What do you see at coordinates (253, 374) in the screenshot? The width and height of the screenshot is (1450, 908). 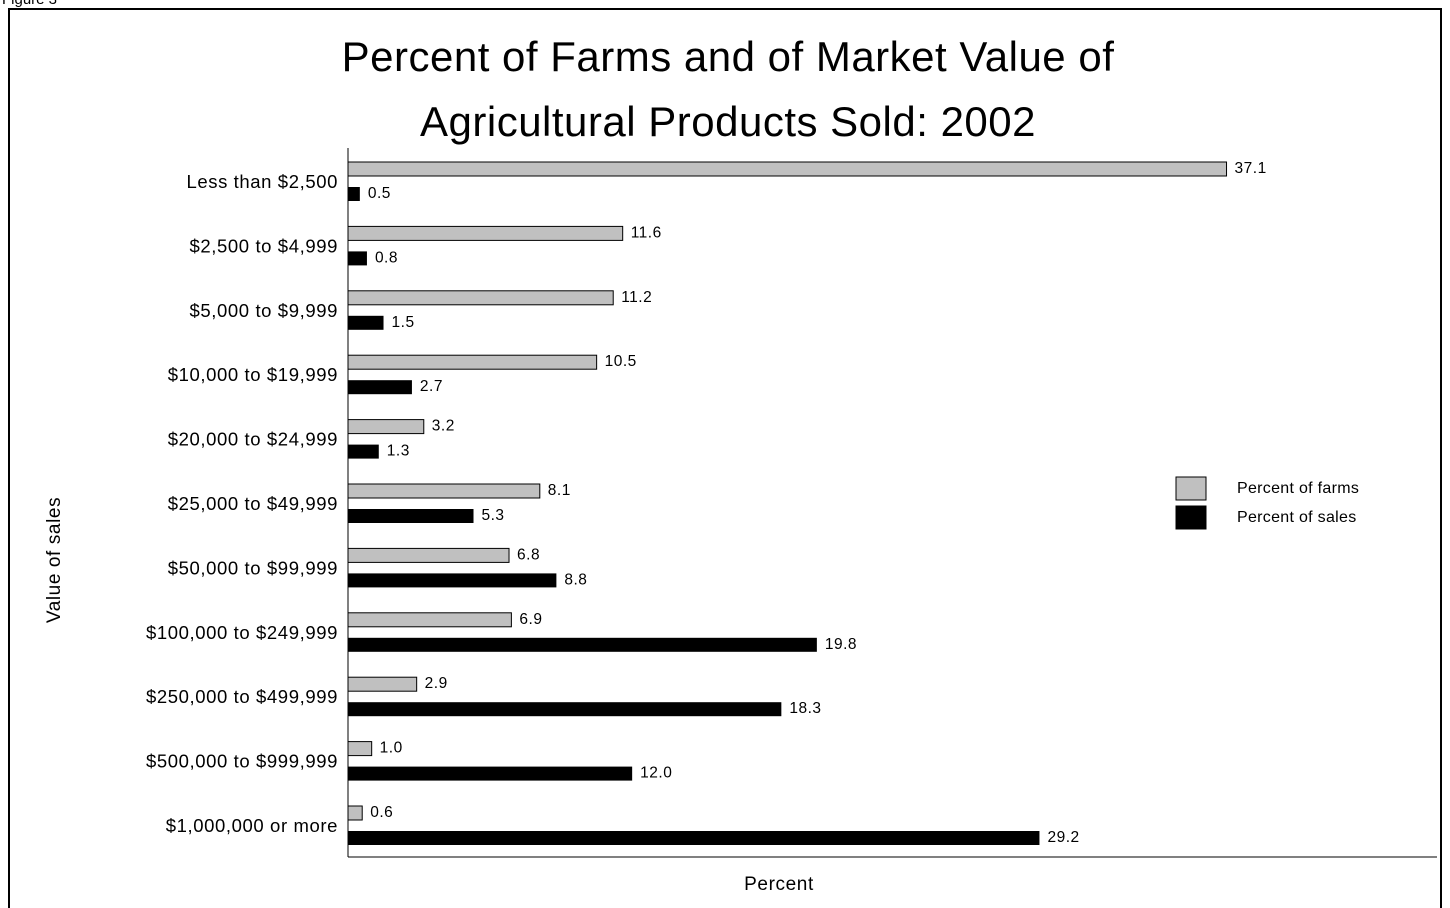 I see `category-label: $10,000 to $19,999` at bounding box center [253, 374].